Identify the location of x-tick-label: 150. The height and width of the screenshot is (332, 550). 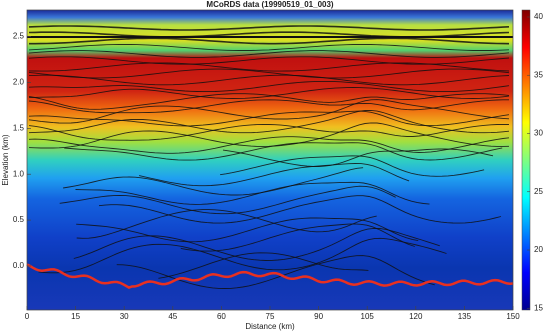
(513, 316).